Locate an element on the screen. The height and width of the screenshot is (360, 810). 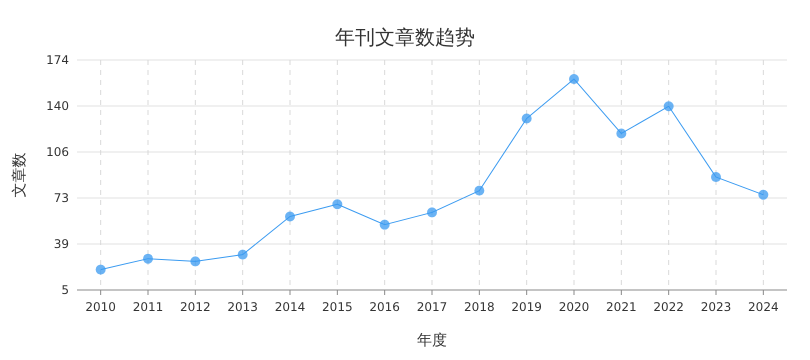
y-tick-label: 73 is located at coordinates (61, 198).